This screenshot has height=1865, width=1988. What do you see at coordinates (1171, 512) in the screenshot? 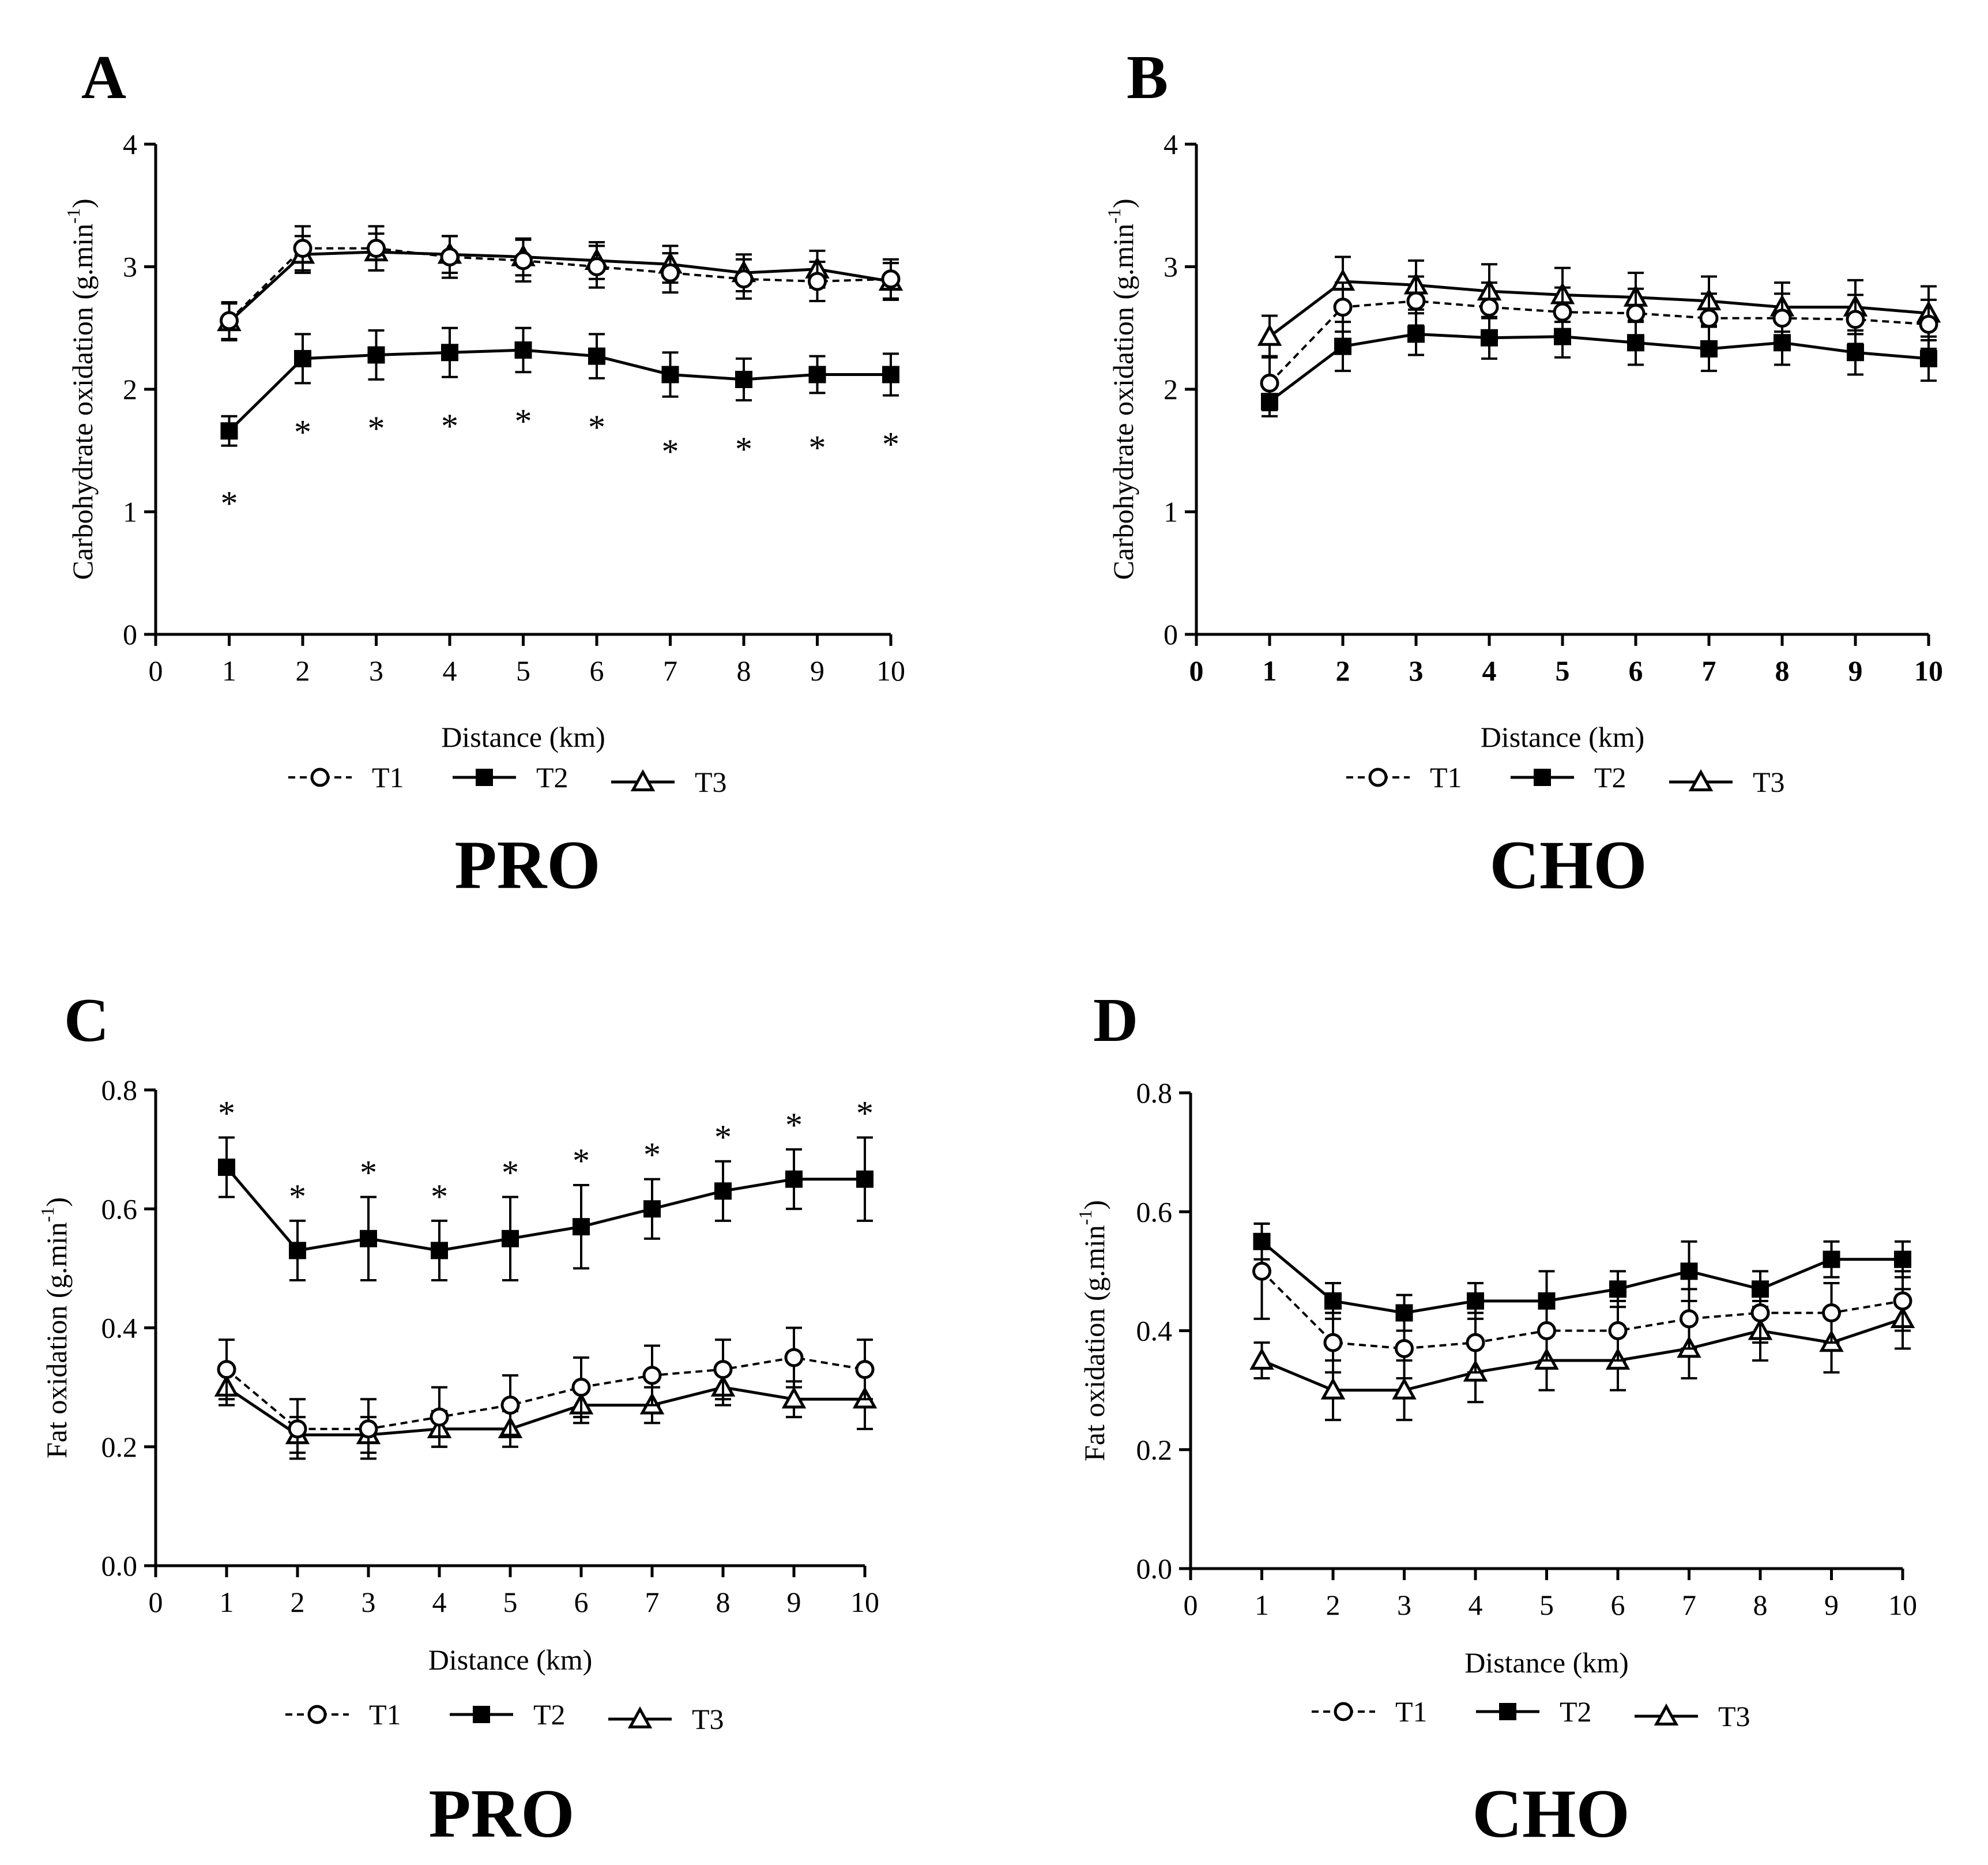
I see `y-tick-label: 1` at bounding box center [1171, 512].